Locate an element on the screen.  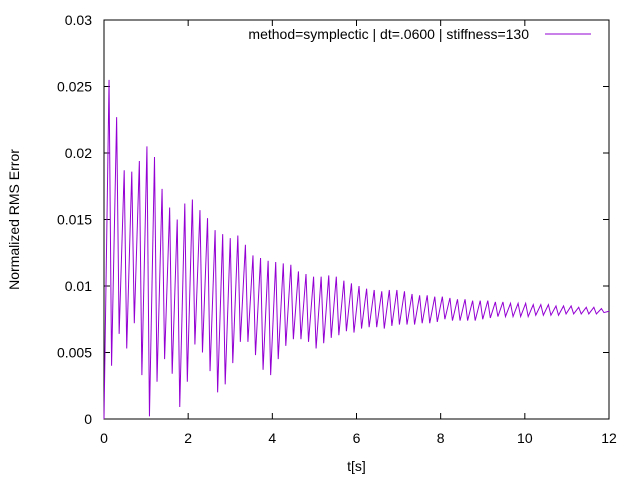
x-tick-label: 0 is located at coordinates (104, 438).